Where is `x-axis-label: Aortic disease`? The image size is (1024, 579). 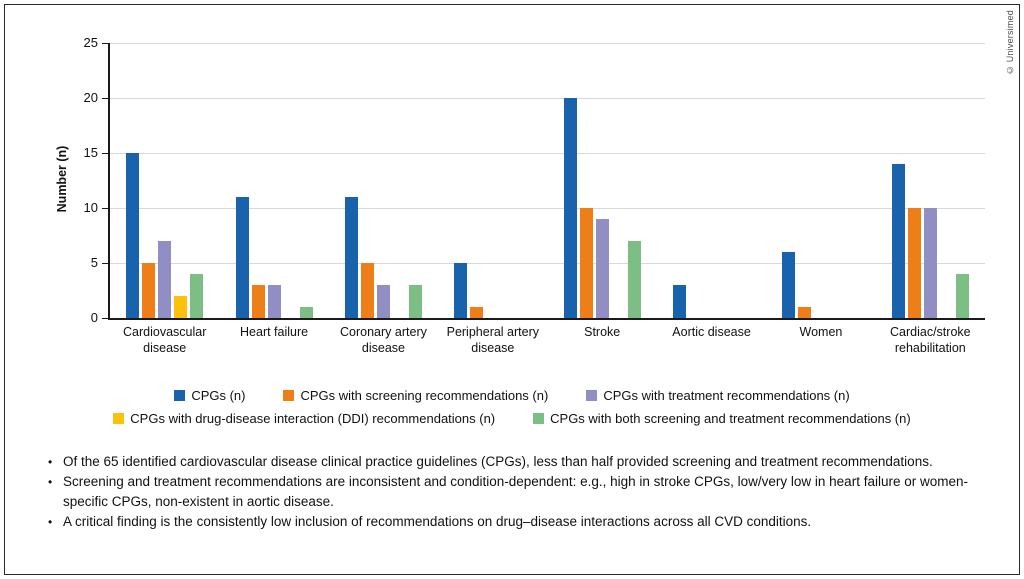
x-axis-label: Aortic disease is located at coordinates (711, 332).